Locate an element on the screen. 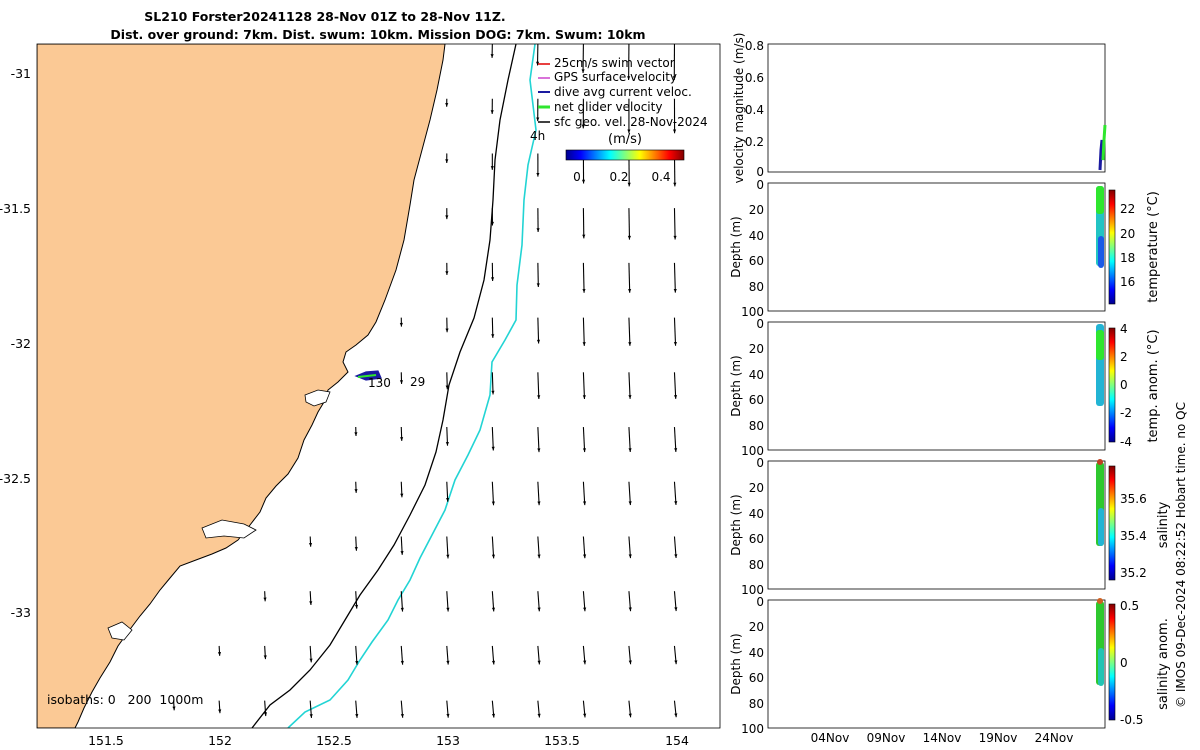 This screenshot has width=1200, height=750. time-x-tick: 14Nov is located at coordinates (942, 738).